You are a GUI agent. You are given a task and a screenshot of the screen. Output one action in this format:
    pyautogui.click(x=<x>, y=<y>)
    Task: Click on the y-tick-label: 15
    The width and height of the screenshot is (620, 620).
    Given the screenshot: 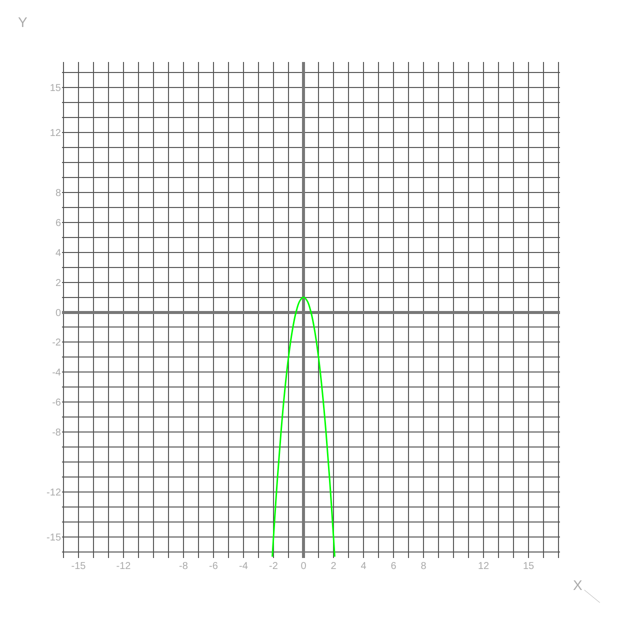 What is the action you would take?
    pyautogui.click(x=56, y=88)
    